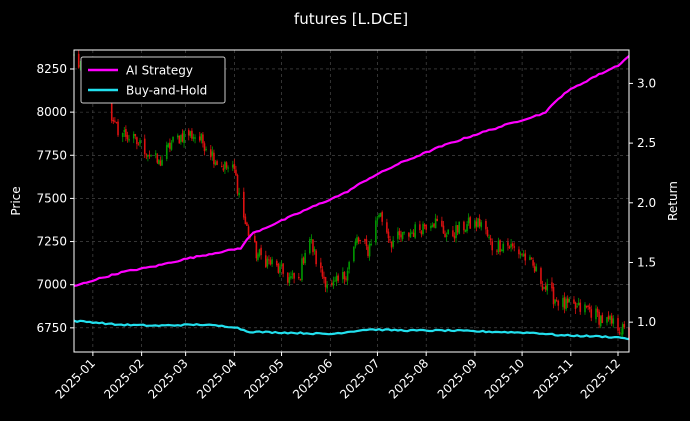 The height and width of the screenshot is (421, 690). What do you see at coordinates (51, 242) in the screenshot?
I see `y-left-tick-label: 7250` at bounding box center [51, 242].